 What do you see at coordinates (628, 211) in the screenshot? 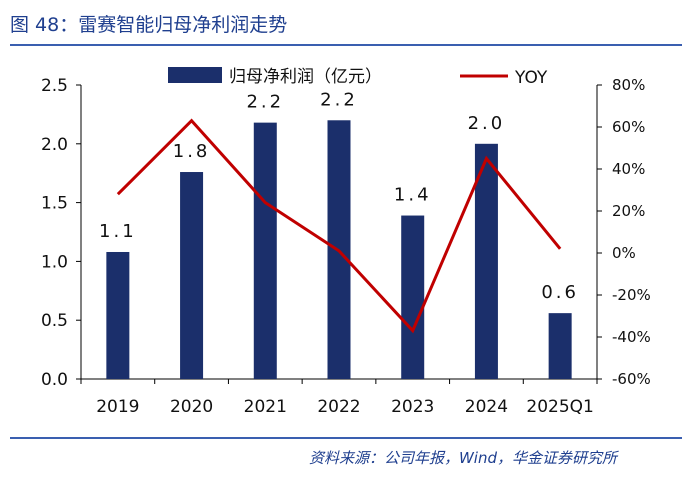
I see `right-tick-label: 20%` at bounding box center [628, 211].